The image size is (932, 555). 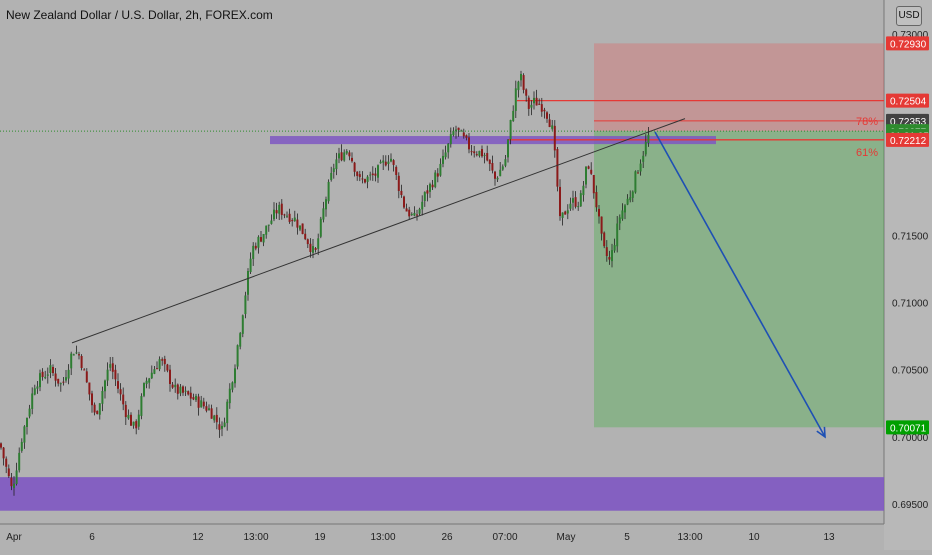 I want to click on fib-label-61: 61%, so click(x=867, y=153).